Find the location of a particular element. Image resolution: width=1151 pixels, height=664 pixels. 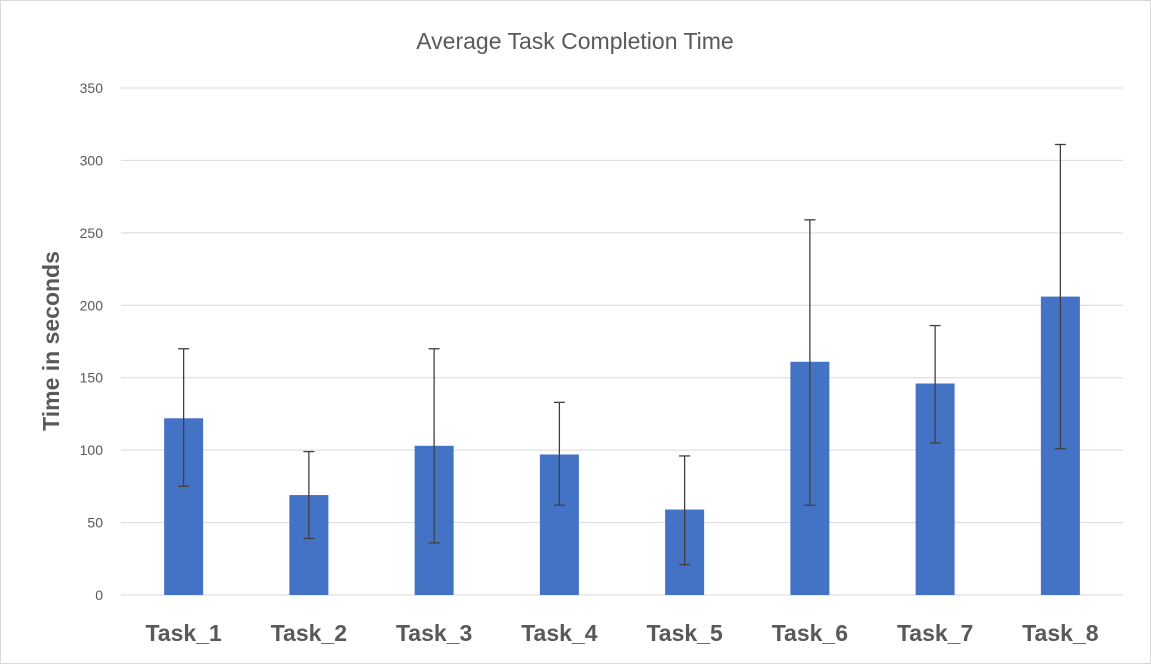

x-tick-label: Task_2 is located at coordinates (309, 633).